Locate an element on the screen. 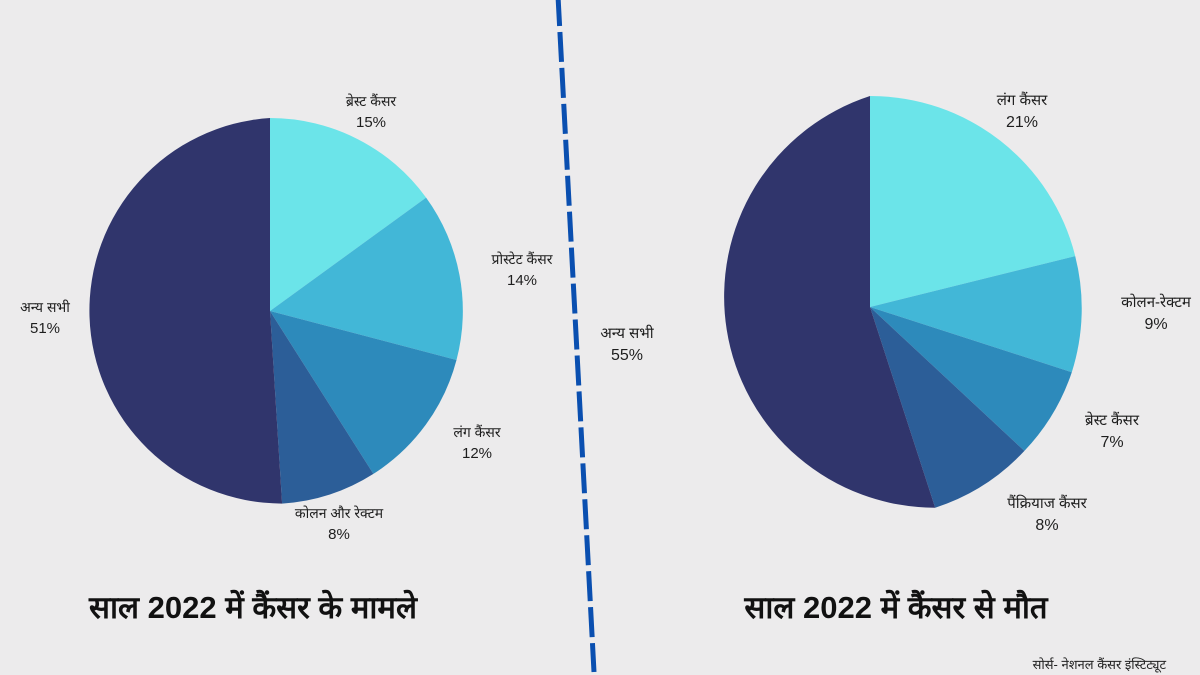 This screenshot has width=1200, height=675. left-slice-prostate is located at coordinates (366, 278).